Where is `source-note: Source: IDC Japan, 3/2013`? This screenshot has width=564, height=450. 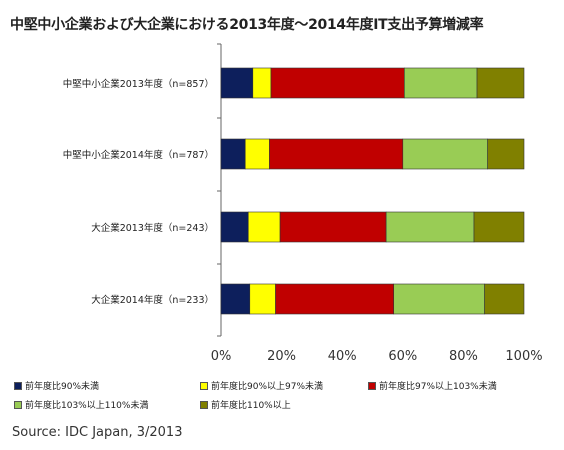 source-note: Source: IDC Japan, 3/2013 is located at coordinates (97, 432).